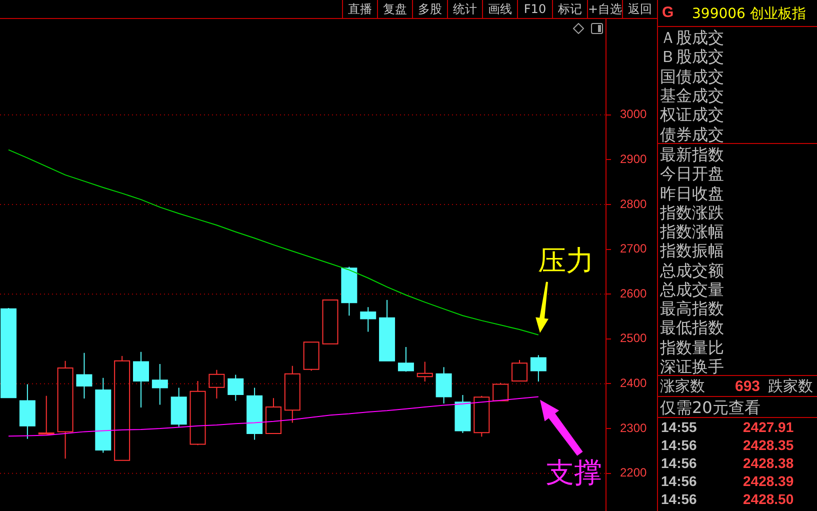 Image resolution: width=817 pixels, height=511 pixels. I want to click on y-tick-label: 2600, so click(634, 293).